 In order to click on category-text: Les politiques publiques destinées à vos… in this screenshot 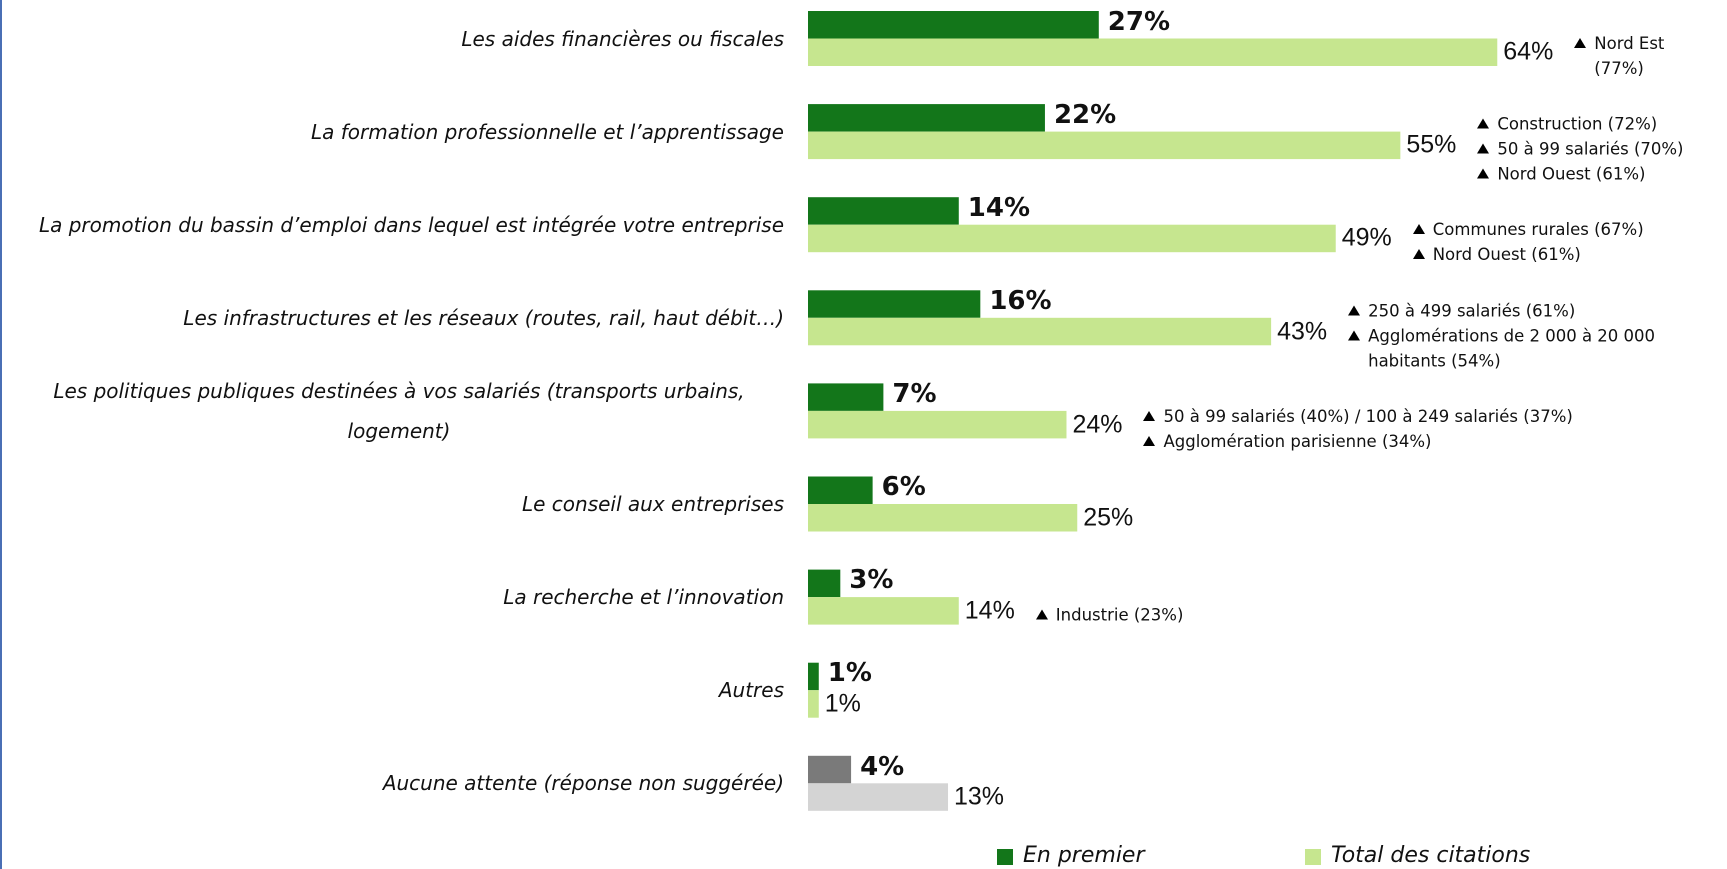, I will do `click(399, 410)`.